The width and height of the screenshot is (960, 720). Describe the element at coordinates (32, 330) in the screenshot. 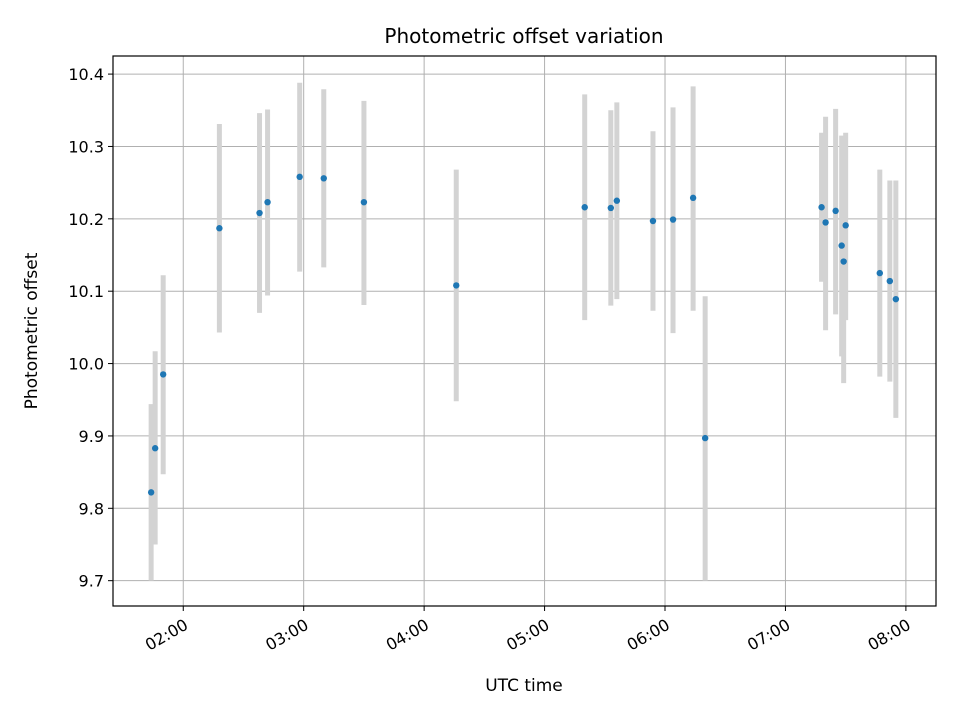

I see `y-axis-title: Photometric offset` at that location.